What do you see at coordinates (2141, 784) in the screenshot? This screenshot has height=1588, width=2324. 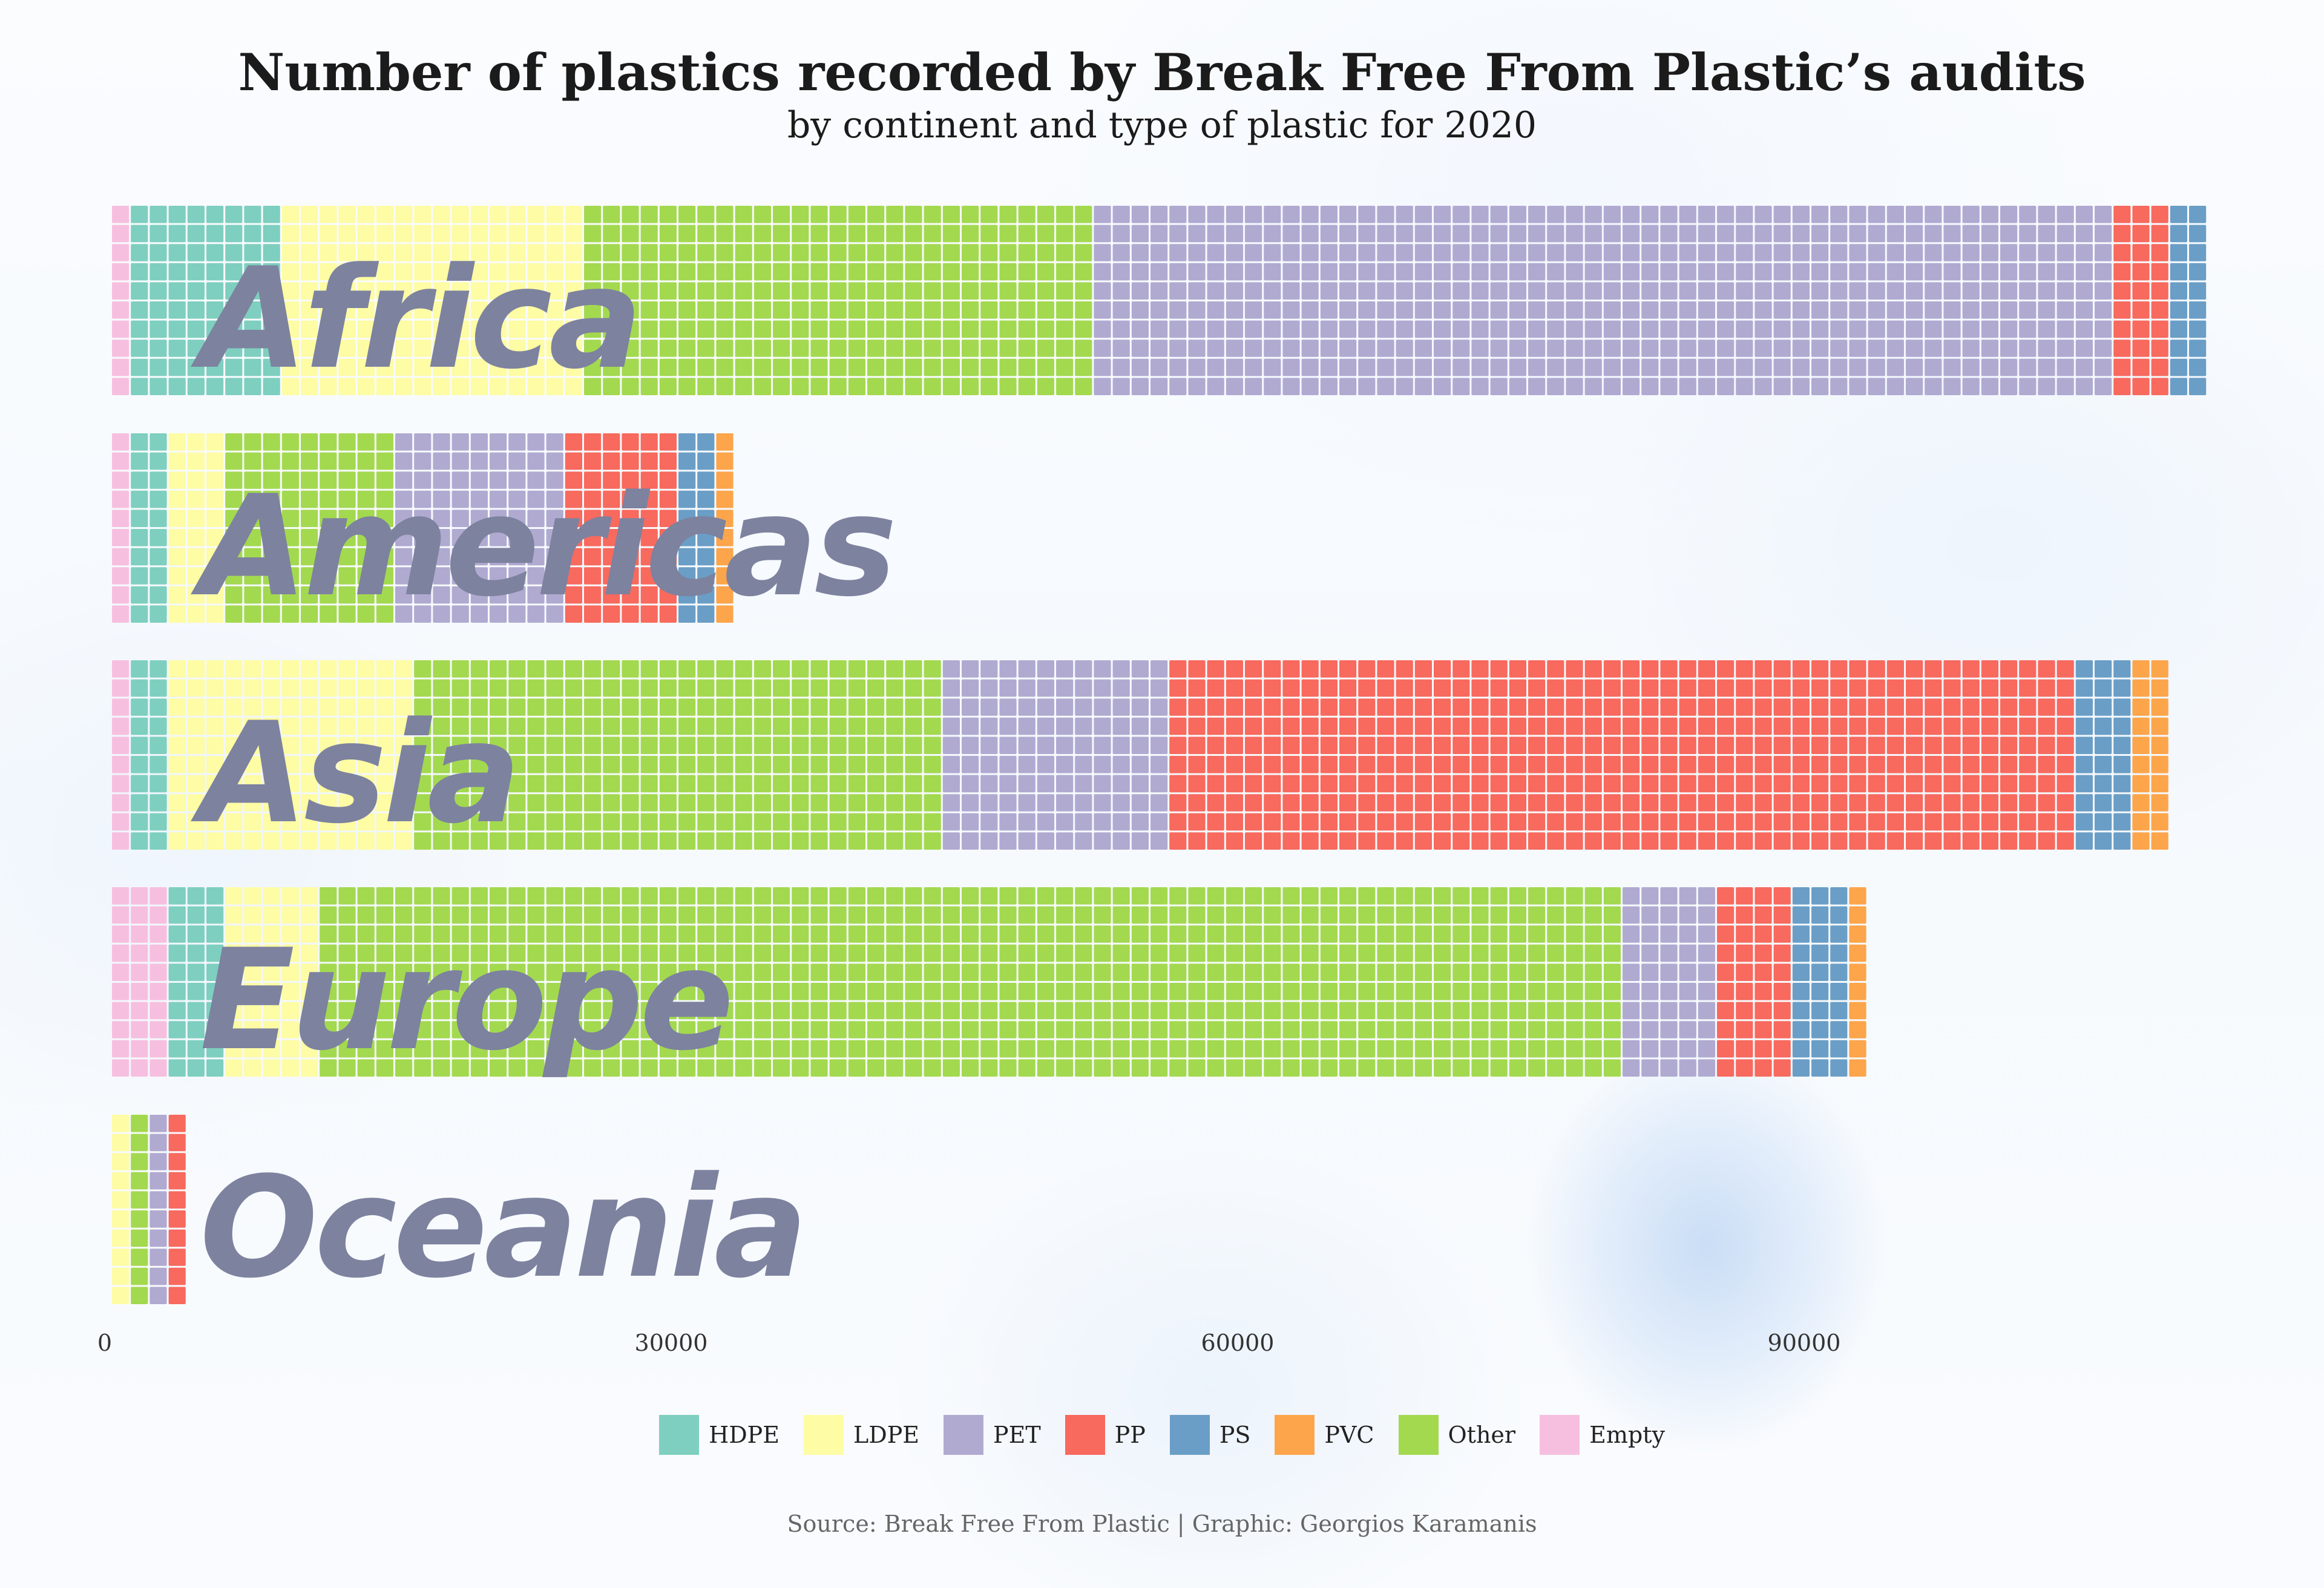 I see `waffle-cell-pvc` at bounding box center [2141, 784].